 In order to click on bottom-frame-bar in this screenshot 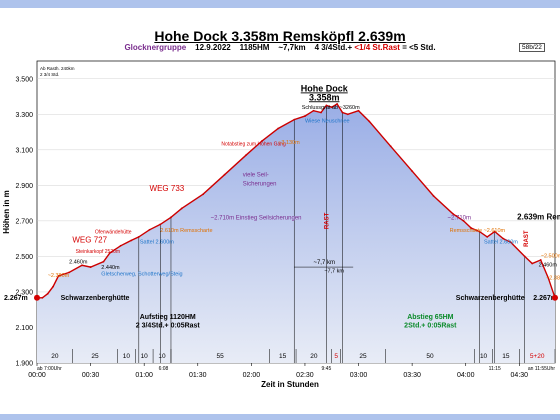, I will do `click(280, 417)`.